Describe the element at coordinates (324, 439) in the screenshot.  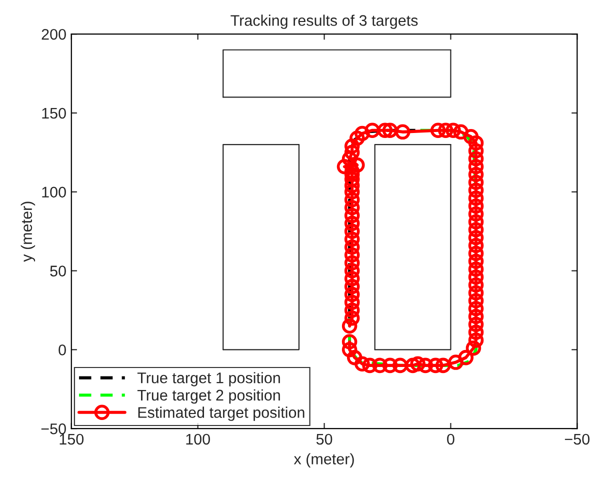
I see `x-tick-label: 50` at that location.